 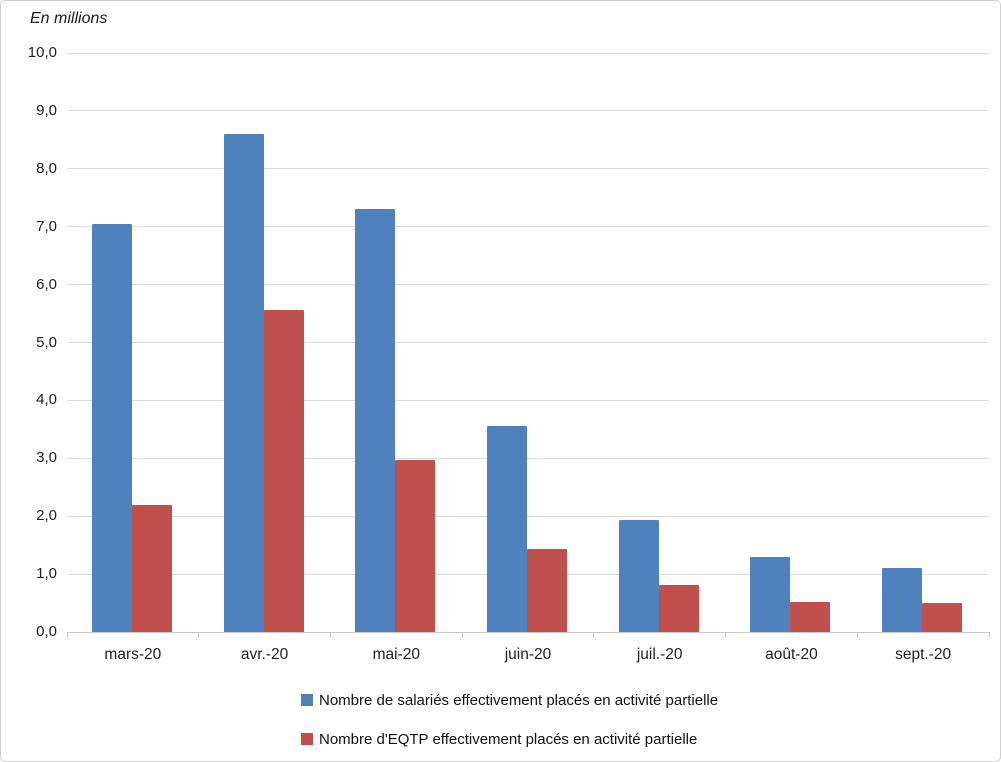 What do you see at coordinates (902, 600) in the screenshot?
I see `bar-salaries-sept.-20` at bounding box center [902, 600].